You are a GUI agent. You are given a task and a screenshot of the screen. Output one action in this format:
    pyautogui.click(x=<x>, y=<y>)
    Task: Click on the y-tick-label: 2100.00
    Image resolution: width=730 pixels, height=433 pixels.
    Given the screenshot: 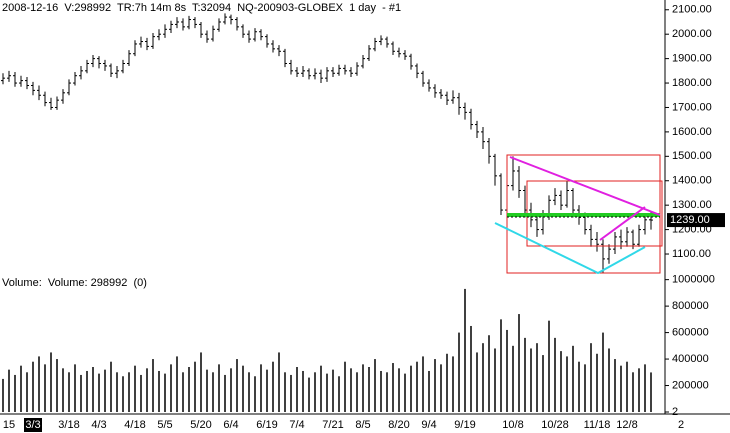 What is the action you would take?
    pyautogui.click(x=692, y=10)
    